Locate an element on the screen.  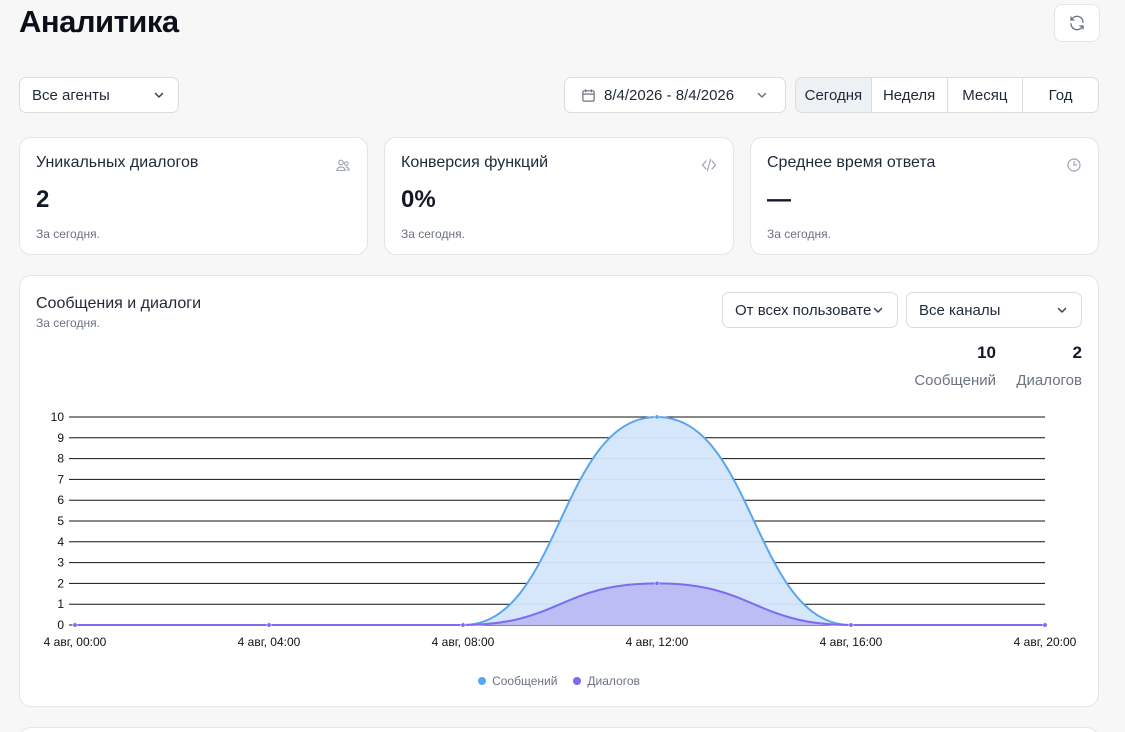
dialogs-stat-label: Диалогов is located at coordinates (1049, 380).